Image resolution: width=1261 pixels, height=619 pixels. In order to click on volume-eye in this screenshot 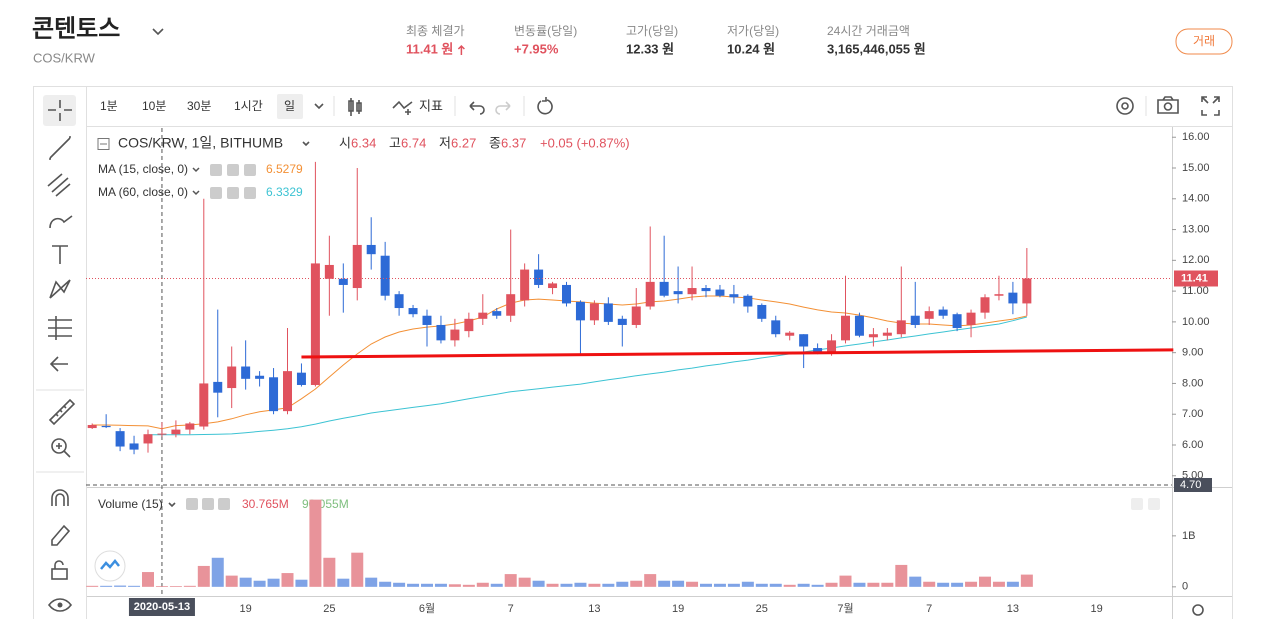, I will do `click(192, 504)`.